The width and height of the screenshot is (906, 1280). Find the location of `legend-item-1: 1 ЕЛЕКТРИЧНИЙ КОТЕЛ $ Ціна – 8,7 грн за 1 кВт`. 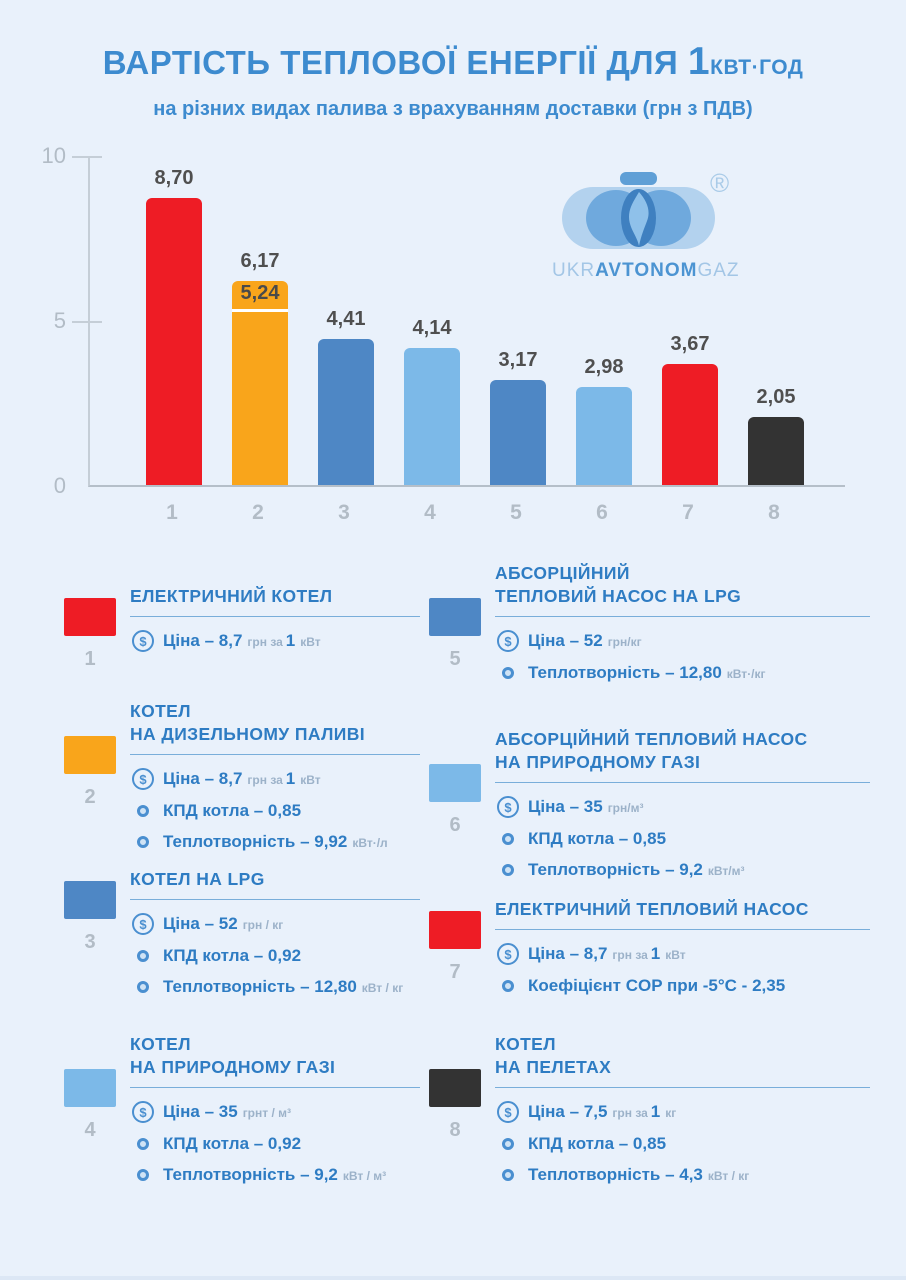

legend-item-1: 1 ЕЛЕКТРИЧНИЙ КОТЕЛ $ Ціна – 8,7 грн за 1 кВт is located at coordinates (240, 627).